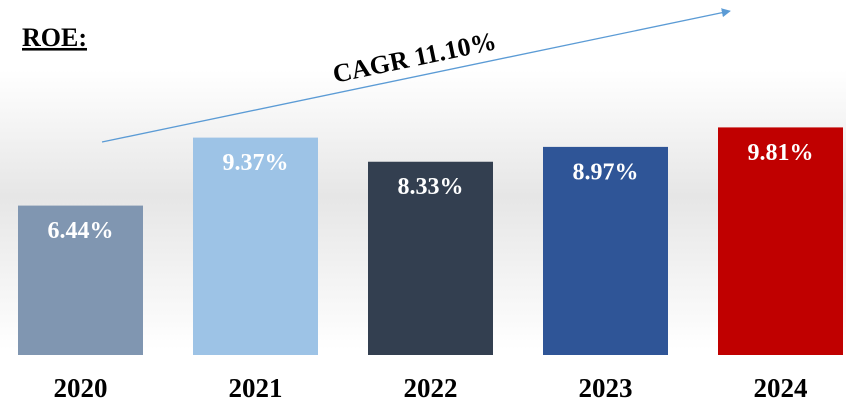  What do you see at coordinates (606, 388) in the screenshot?
I see `x-tick-label: 2023` at bounding box center [606, 388].